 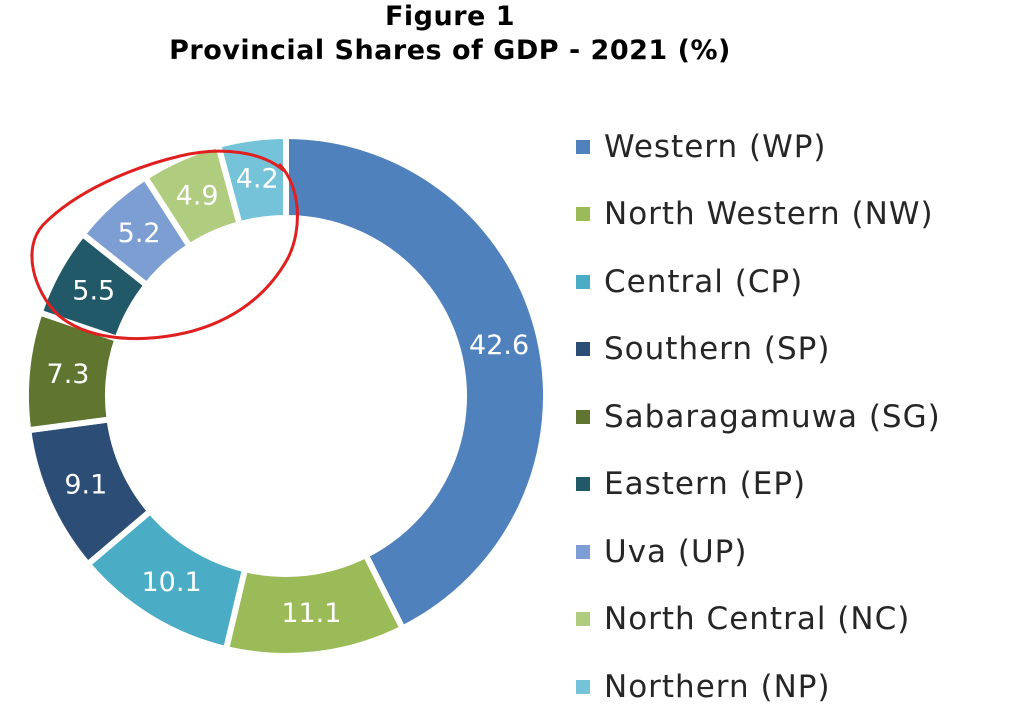 What do you see at coordinates (68, 374) in the screenshot?
I see `data-label-sabaragamuwa: 7.3` at bounding box center [68, 374].